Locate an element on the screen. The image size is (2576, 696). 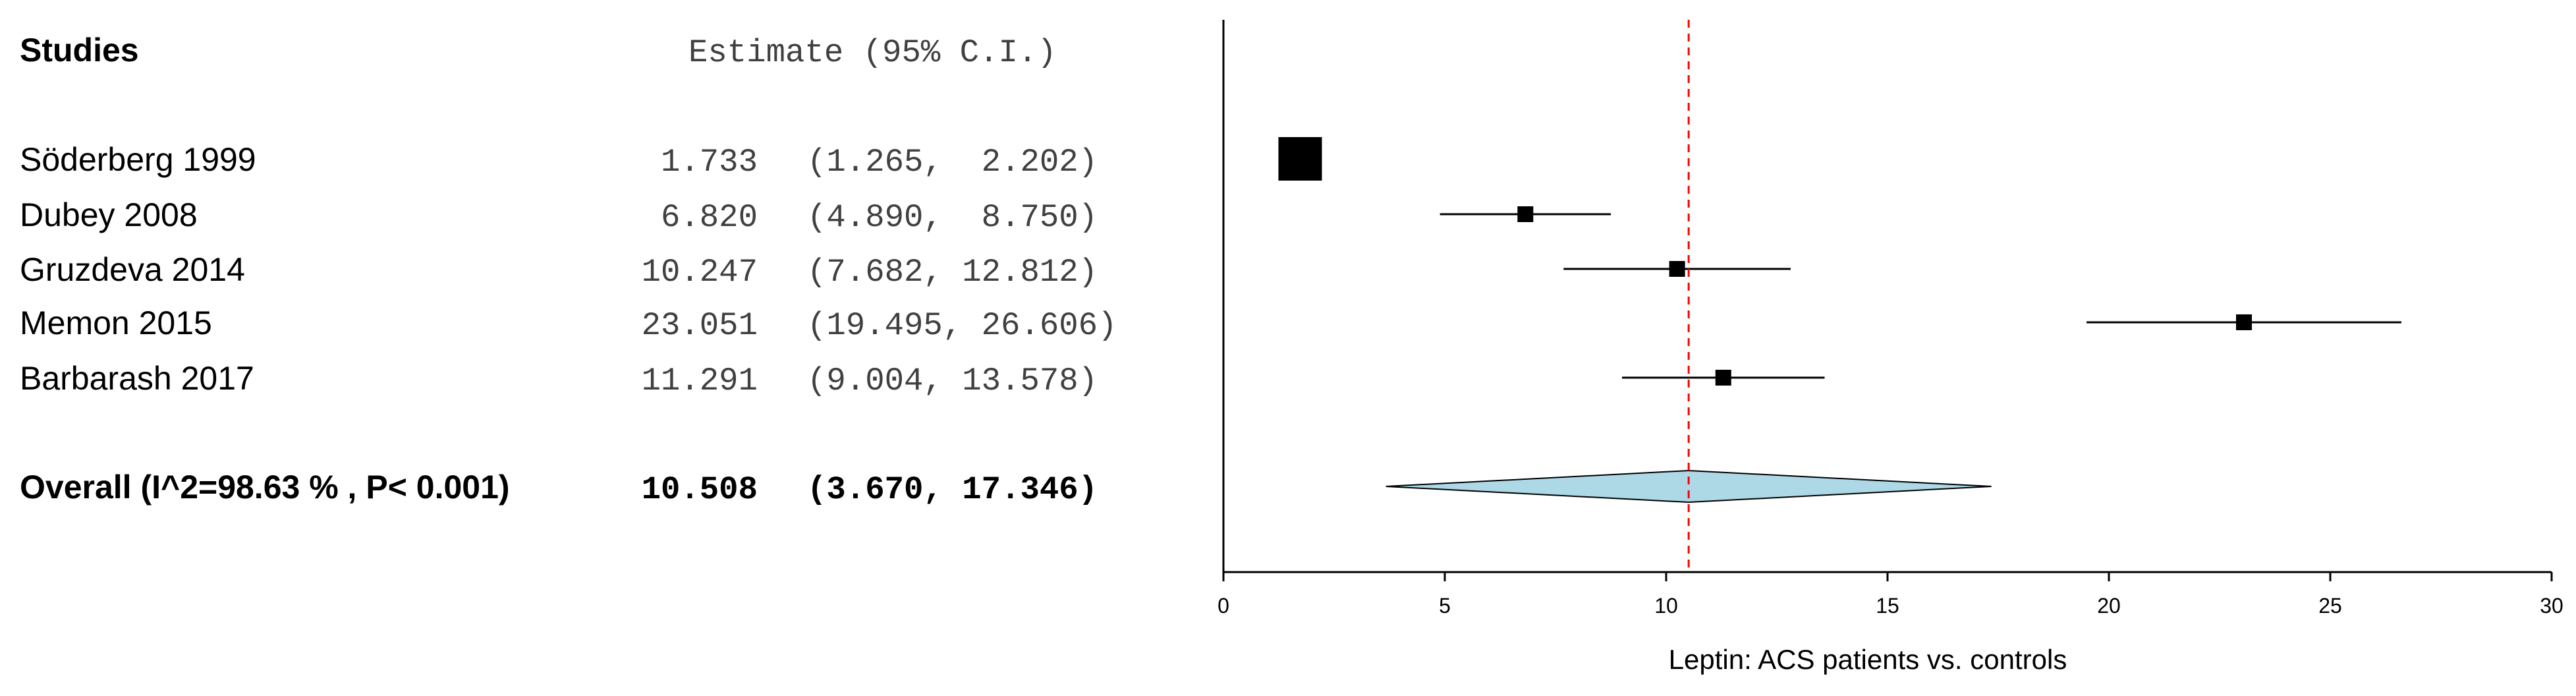
x-tick-label: 0 is located at coordinates (1223, 606).